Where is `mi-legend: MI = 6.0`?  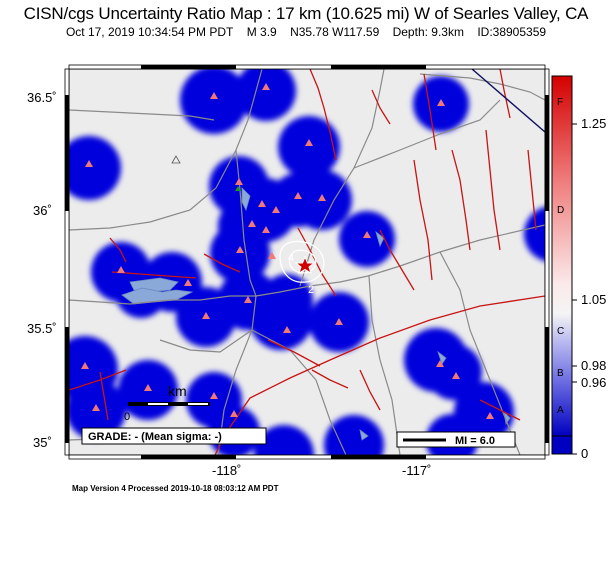
mi-legend: MI = 6.0 is located at coordinates (456, 439).